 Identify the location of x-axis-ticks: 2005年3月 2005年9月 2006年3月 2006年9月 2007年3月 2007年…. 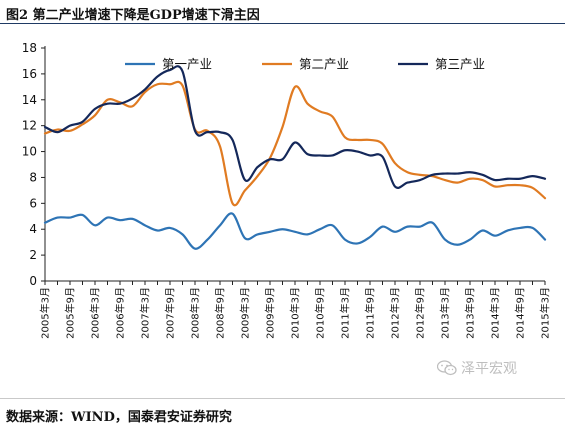
(295, 310).